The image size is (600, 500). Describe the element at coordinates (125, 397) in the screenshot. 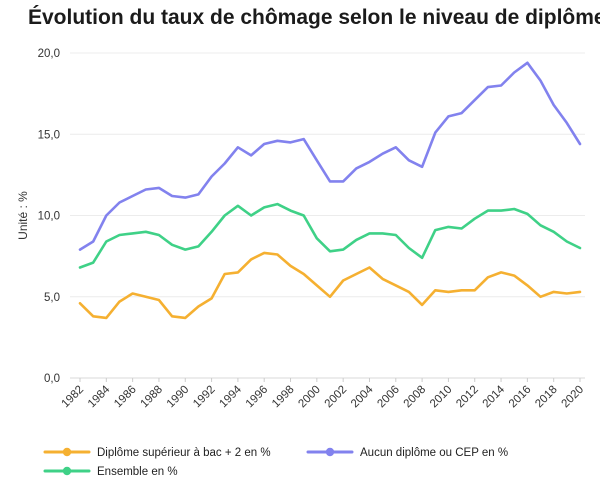

I see `x-tick-label: 1986` at that location.